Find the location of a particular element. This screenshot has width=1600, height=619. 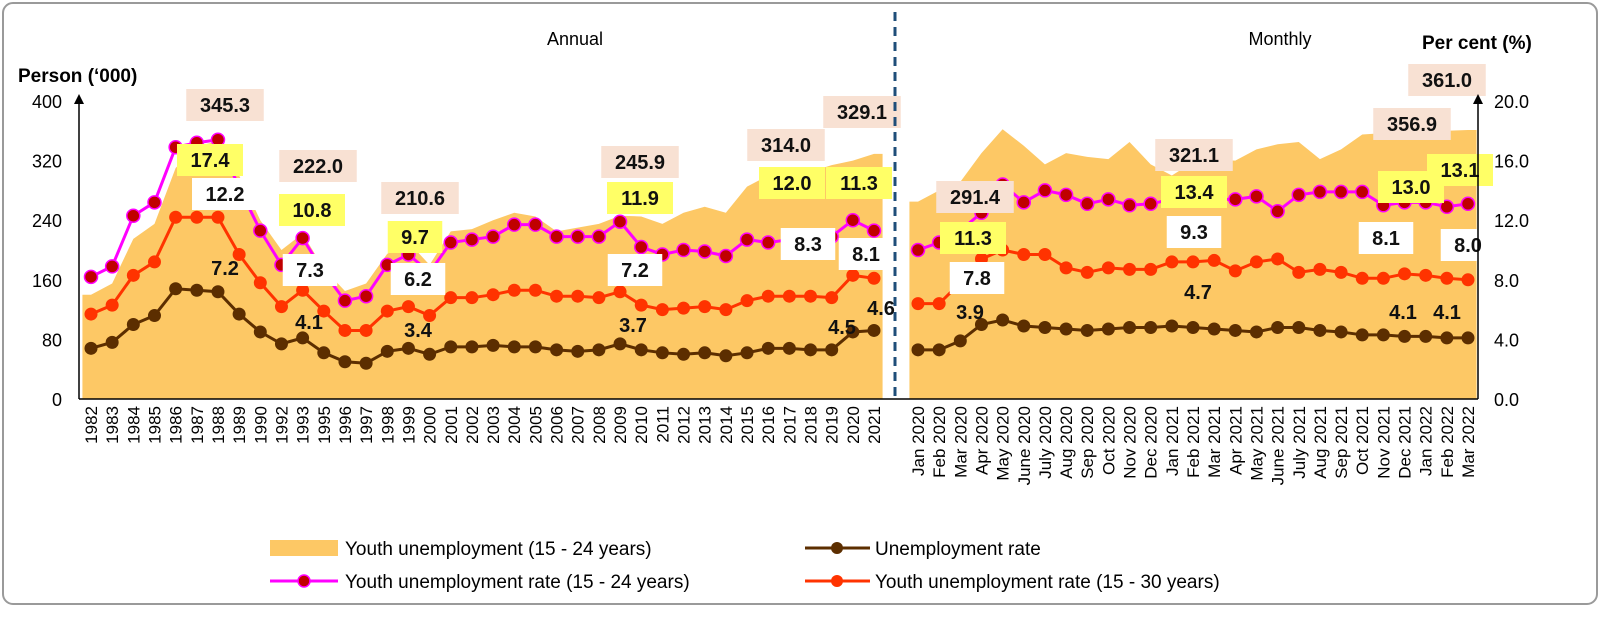

left-axis-tick-label: 240 is located at coordinates (47, 221).